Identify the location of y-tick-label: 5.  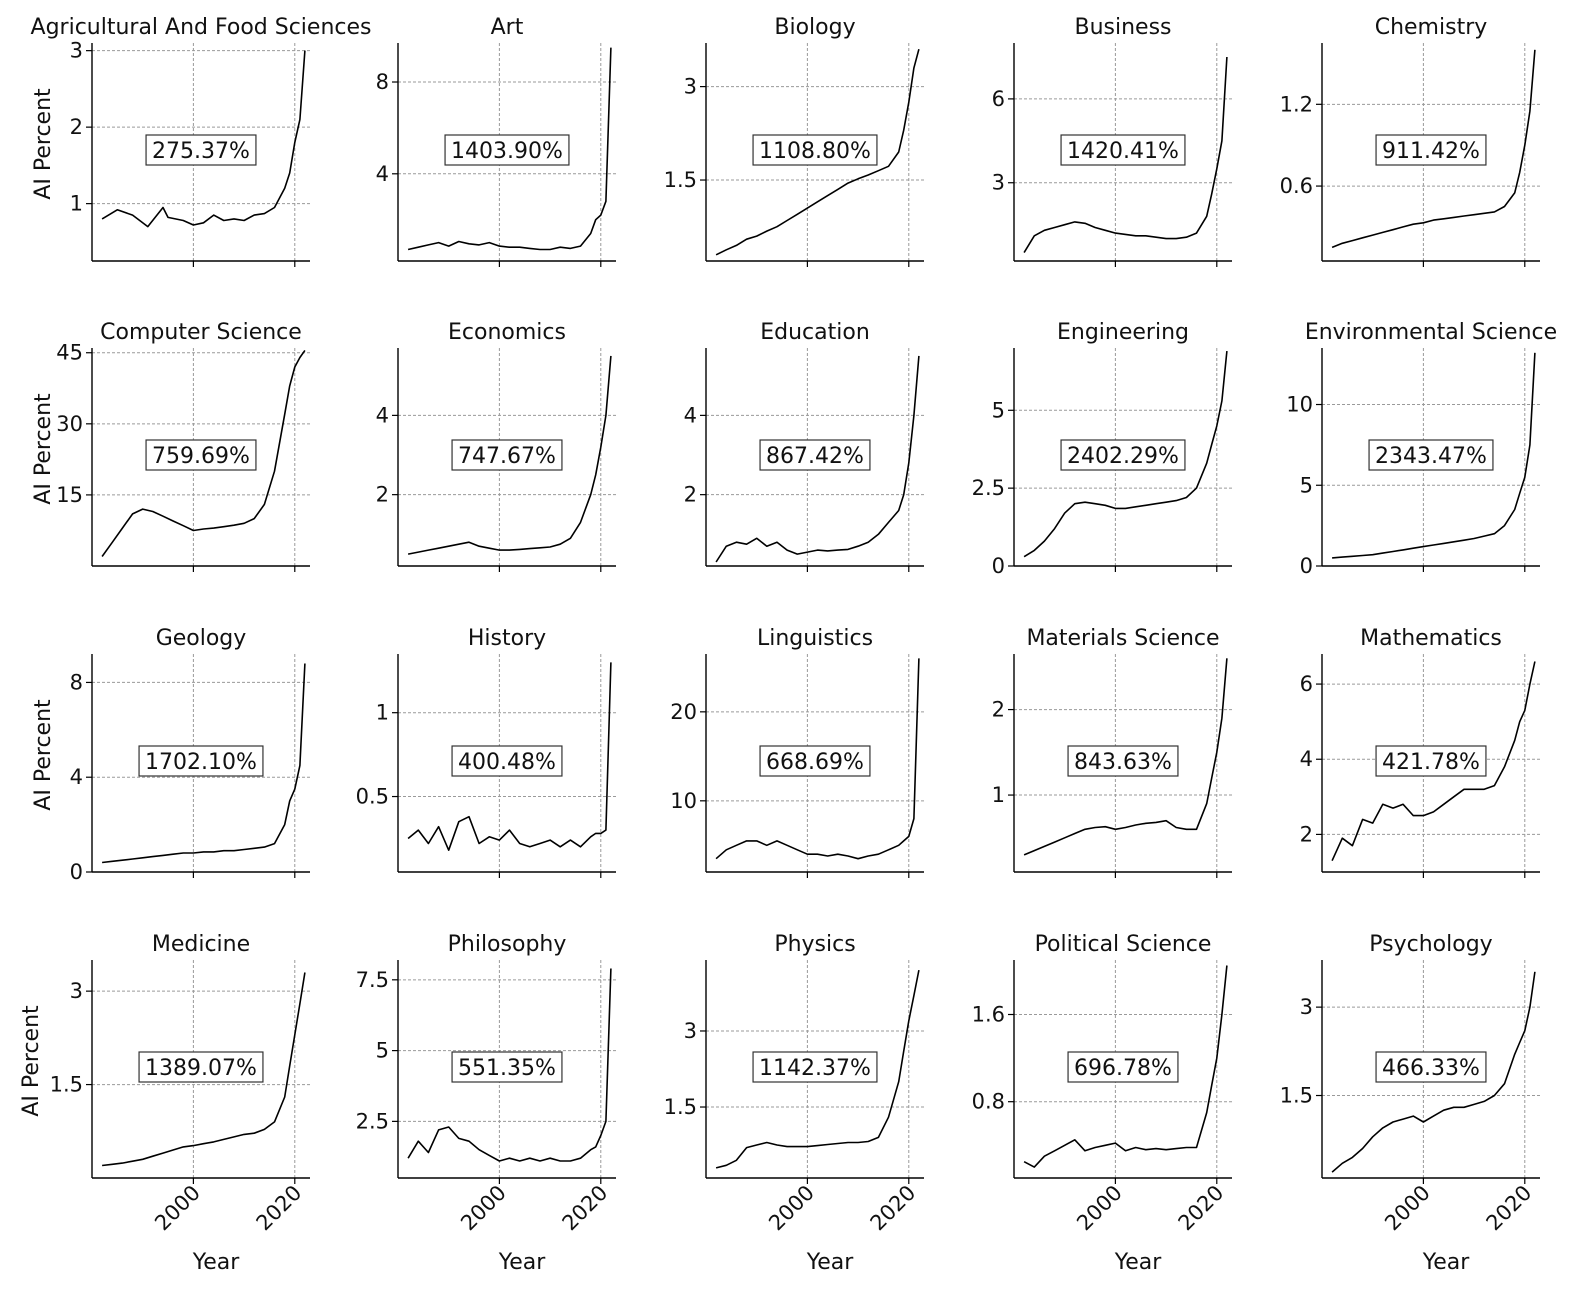
(998, 410).